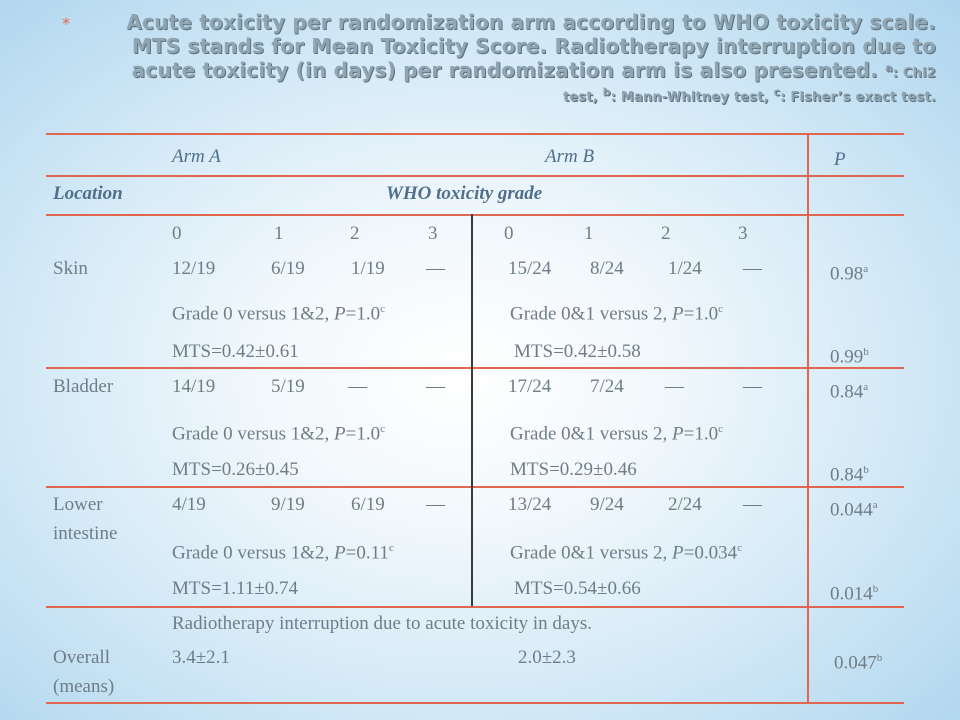 This screenshot has width=960, height=720. What do you see at coordinates (570, 156) in the screenshot?
I see `arm-b-header: Arm B` at bounding box center [570, 156].